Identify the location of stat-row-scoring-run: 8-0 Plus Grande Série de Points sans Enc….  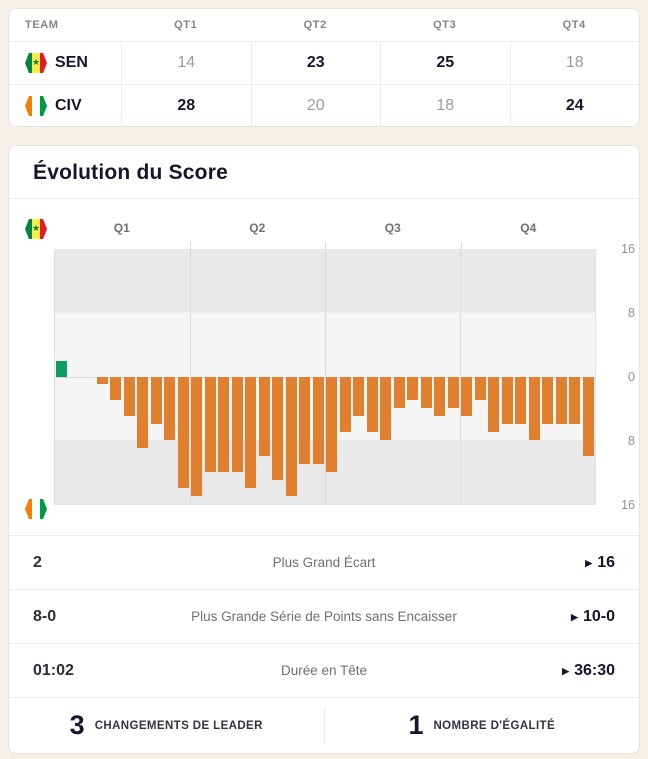
(324, 616).